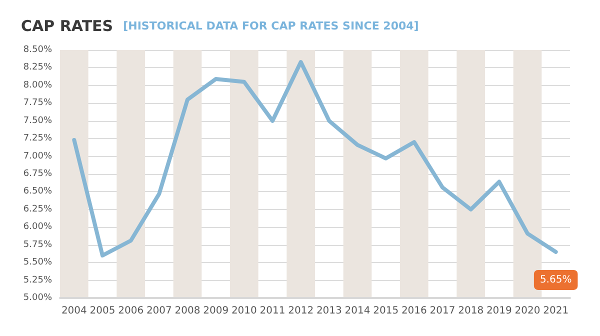  Describe the element at coordinates (37, 139) in the screenshot. I see `y-tick-label: 7.25%` at that location.